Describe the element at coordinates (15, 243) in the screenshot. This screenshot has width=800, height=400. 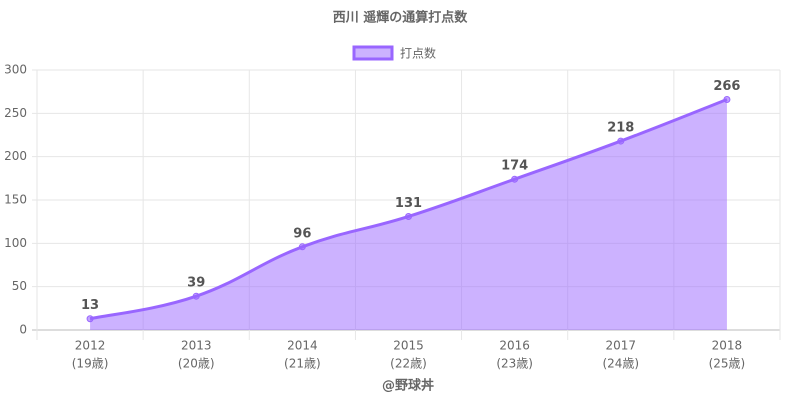
I see `y-tick-label: 100` at that location.